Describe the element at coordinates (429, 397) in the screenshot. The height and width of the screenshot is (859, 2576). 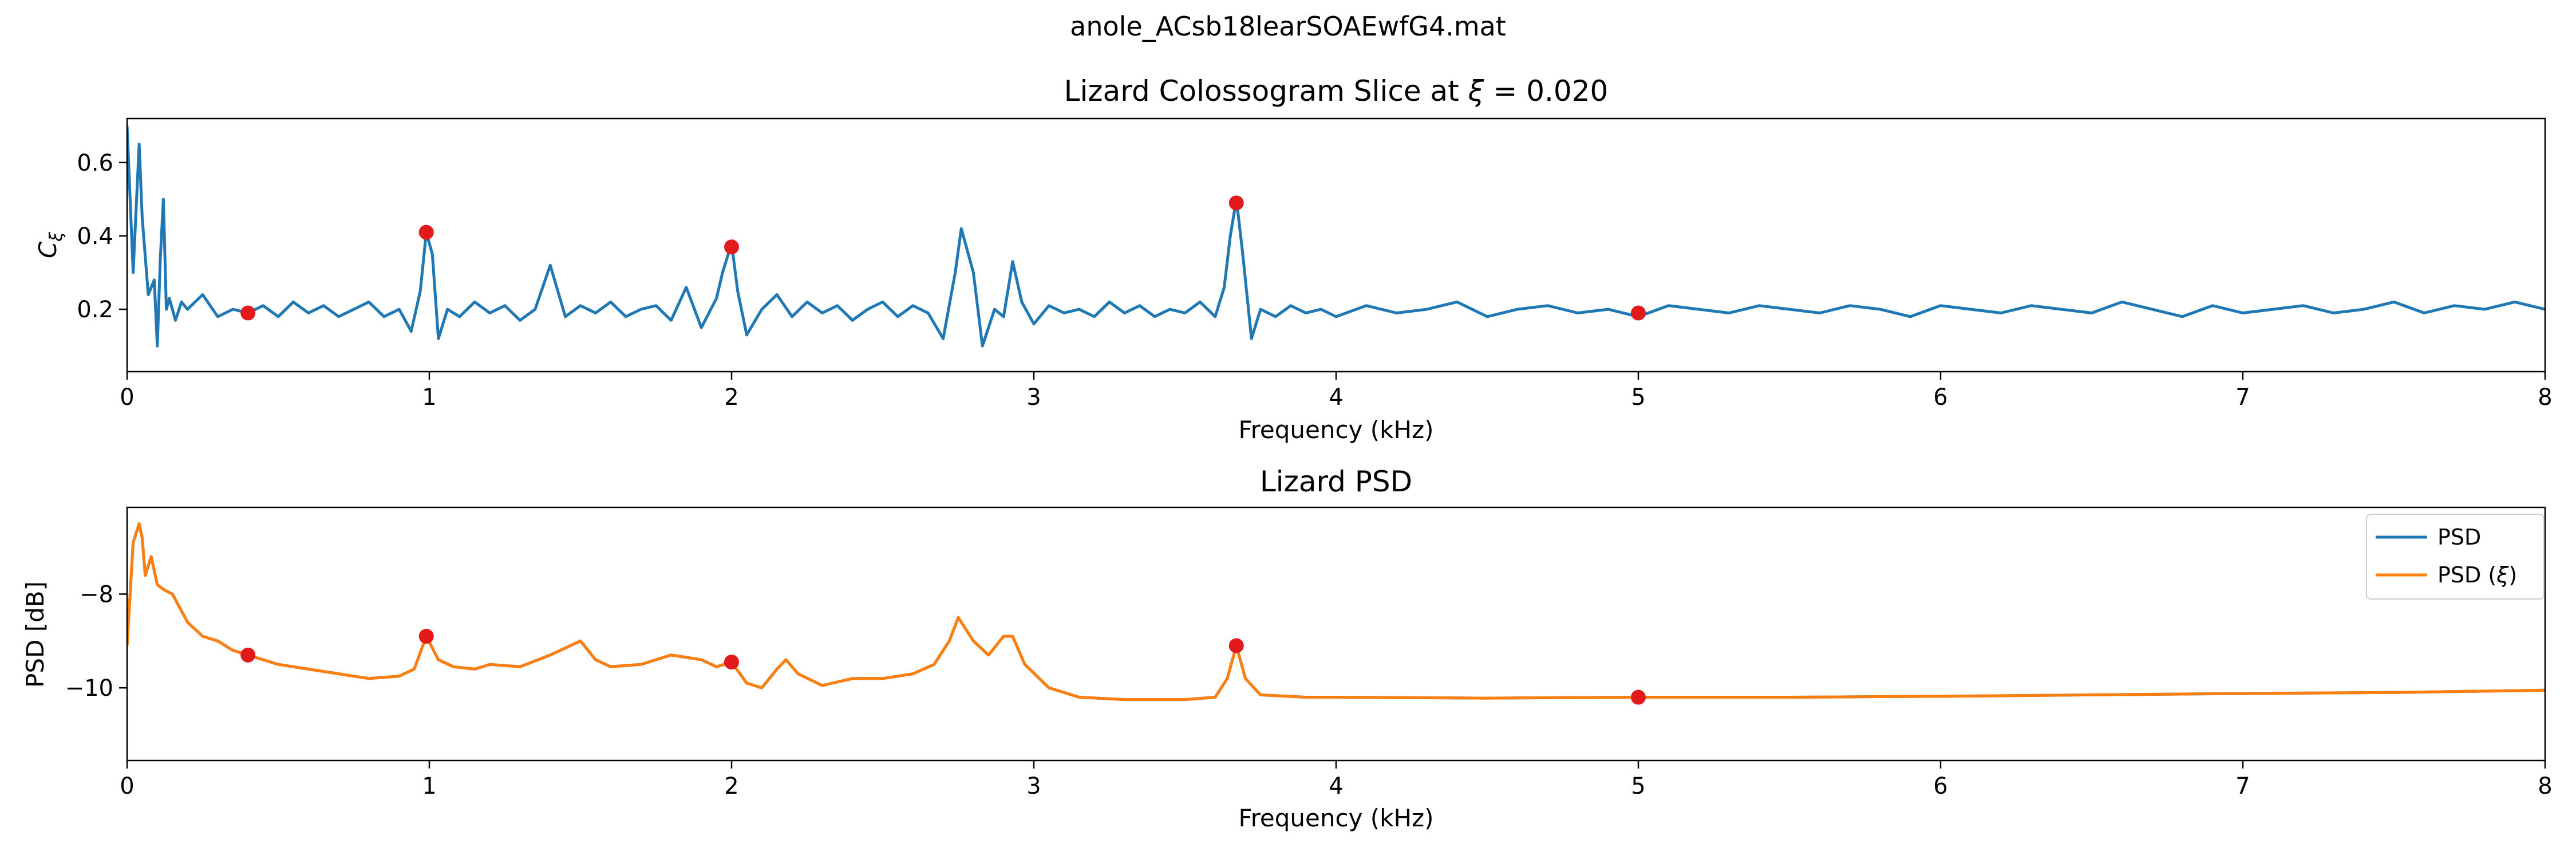
I see `colossogram-xtick-label: 1` at that location.